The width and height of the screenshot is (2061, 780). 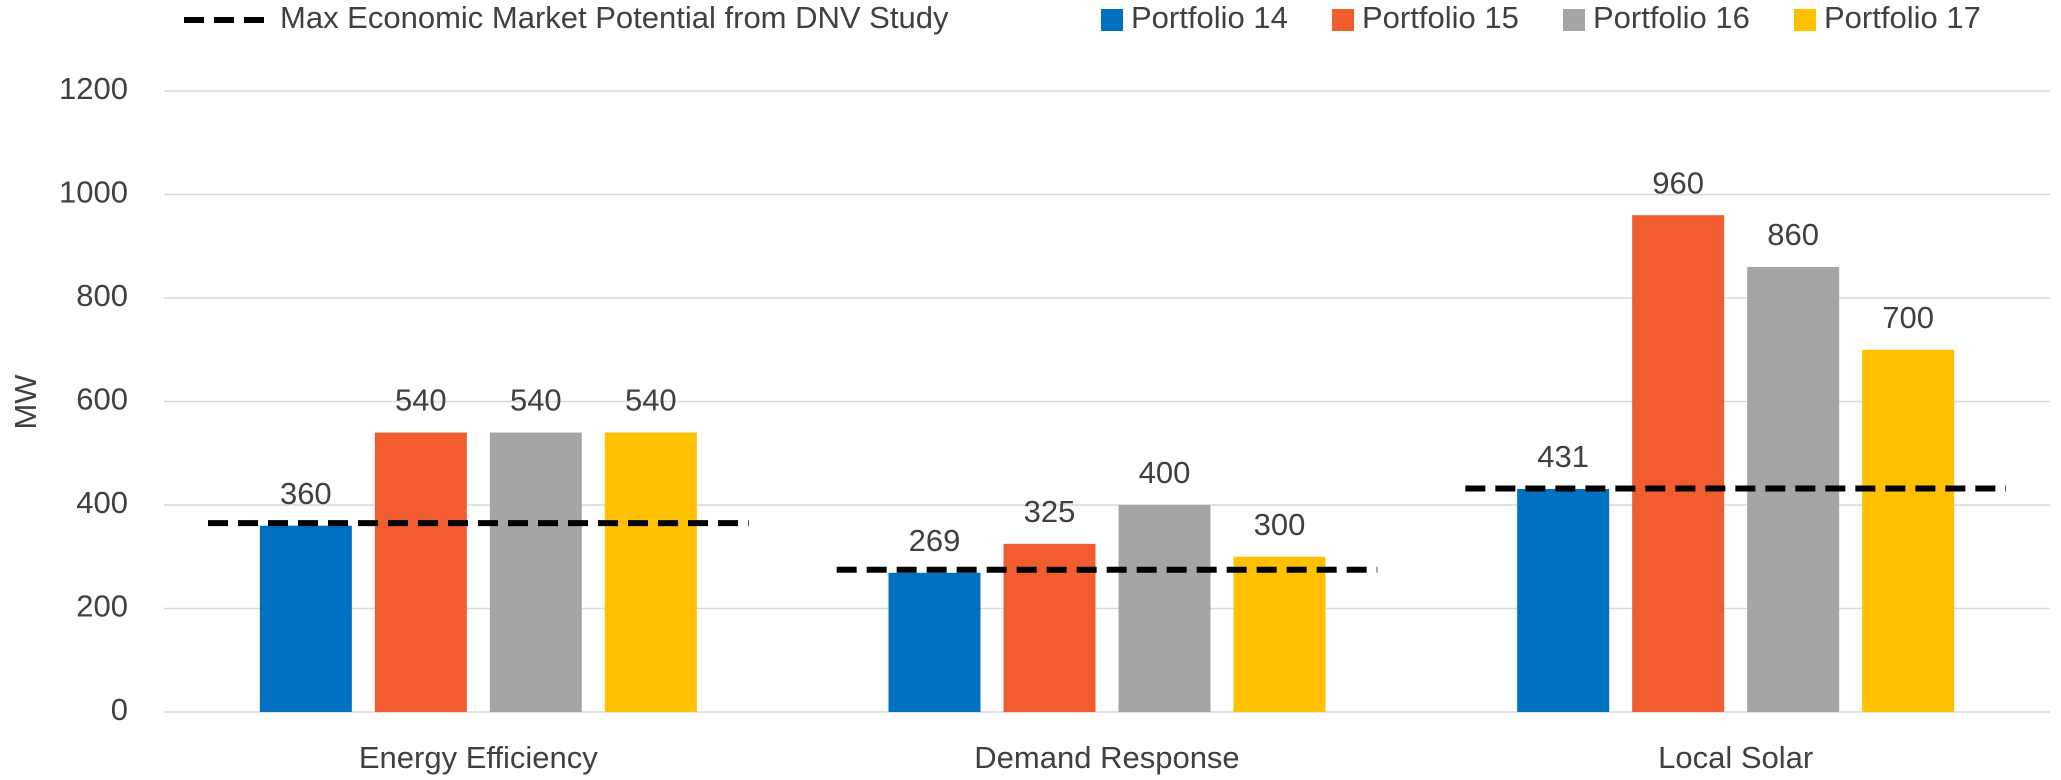 I want to click on legend-label: Portfolio 14, so click(x=1209, y=17).